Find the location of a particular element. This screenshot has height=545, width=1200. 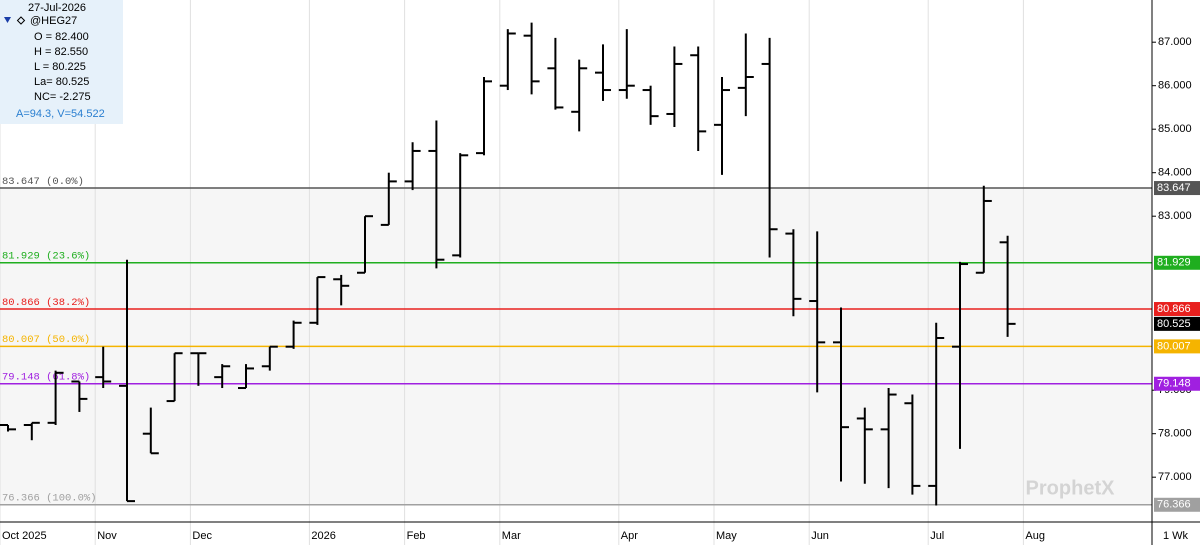

y-tick-label: 85.000 is located at coordinates (1175, 129).